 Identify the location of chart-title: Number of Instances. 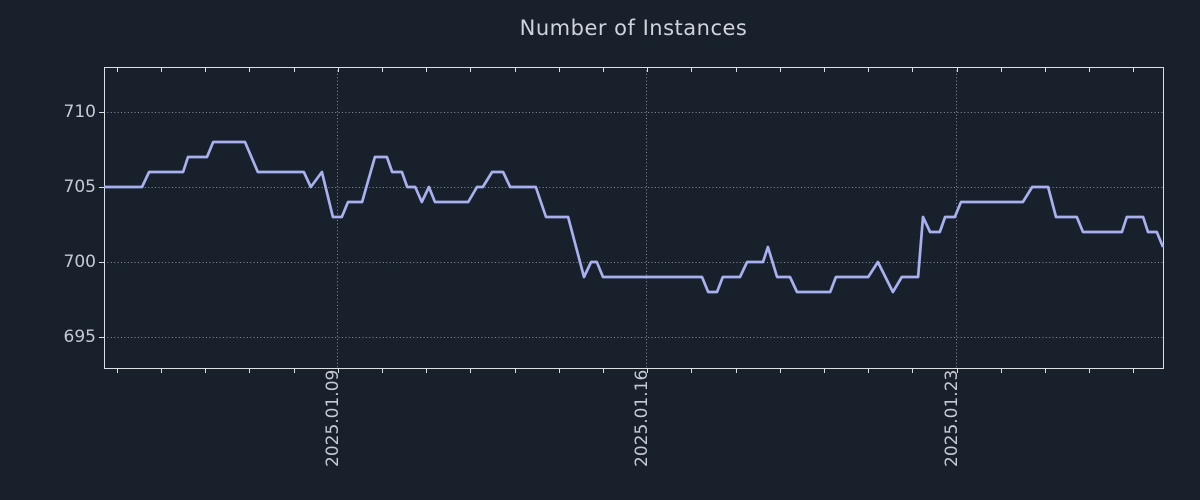
(633, 28).